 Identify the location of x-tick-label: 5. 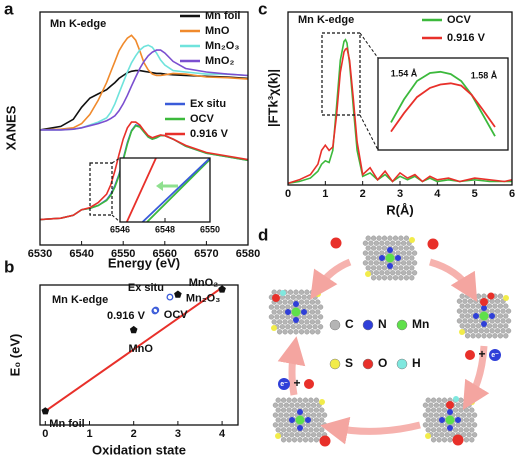
(475, 194).